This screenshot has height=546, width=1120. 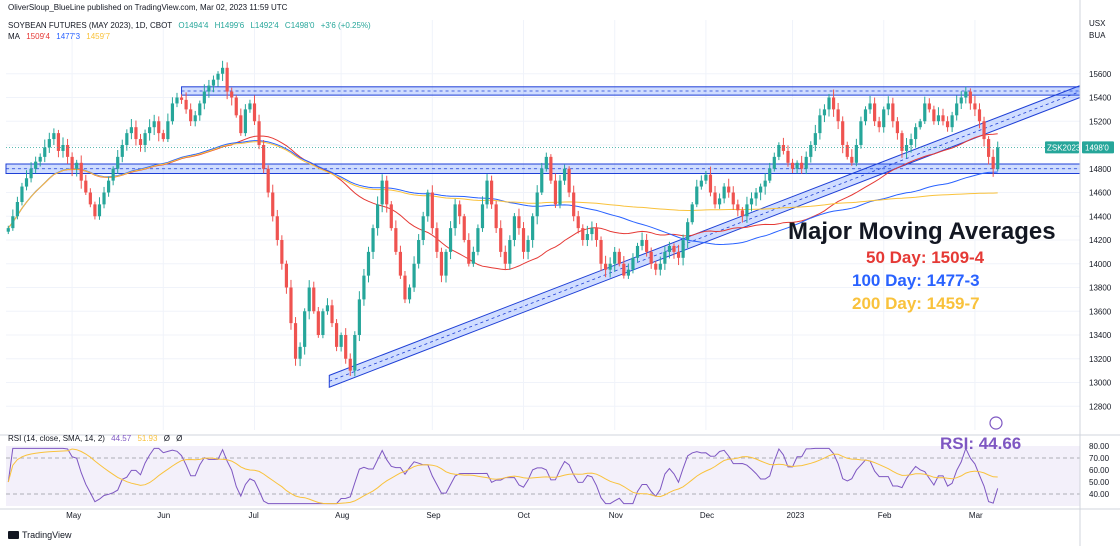 What do you see at coordinates (166, 438) in the screenshot?
I see `rsi-legend-null-1: Ø` at bounding box center [166, 438].